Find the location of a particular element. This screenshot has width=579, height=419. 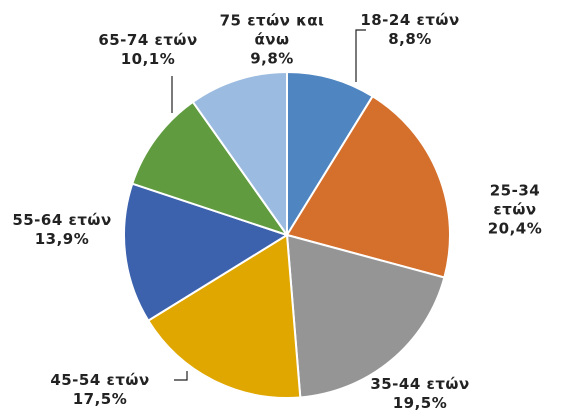

value-label: 20,4% is located at coordinates (515, 228).